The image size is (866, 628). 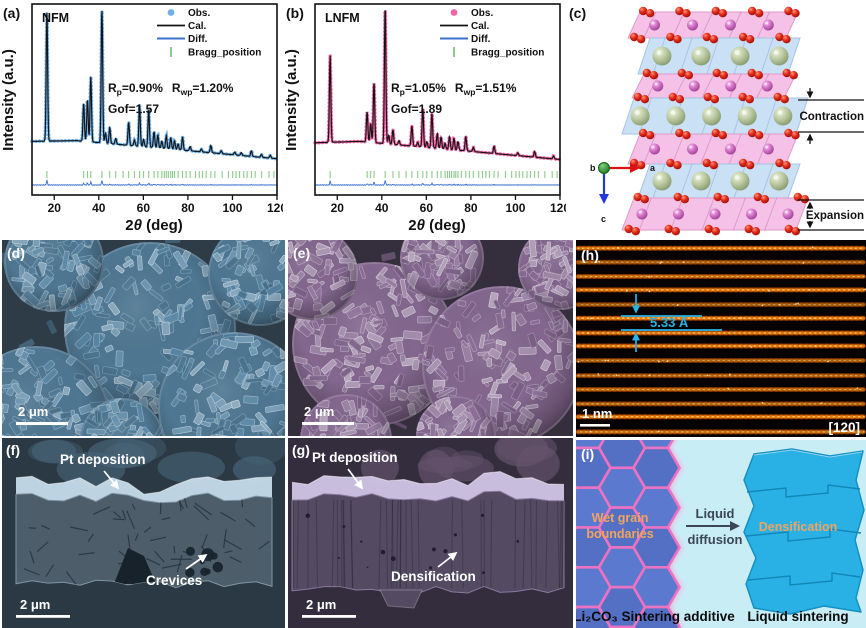 I want to click on panel-d-sem-nfm: (d) 2 μm, so click(x=143, y=338).